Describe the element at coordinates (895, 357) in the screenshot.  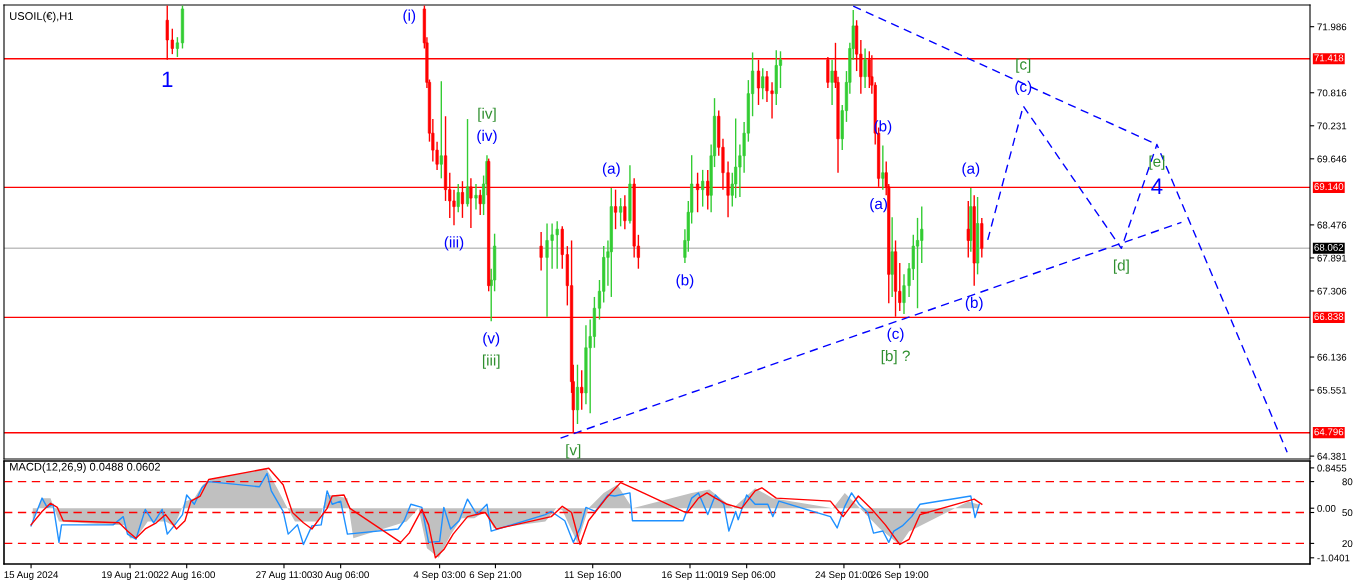
I see `annotation: [b] ?` at that location.